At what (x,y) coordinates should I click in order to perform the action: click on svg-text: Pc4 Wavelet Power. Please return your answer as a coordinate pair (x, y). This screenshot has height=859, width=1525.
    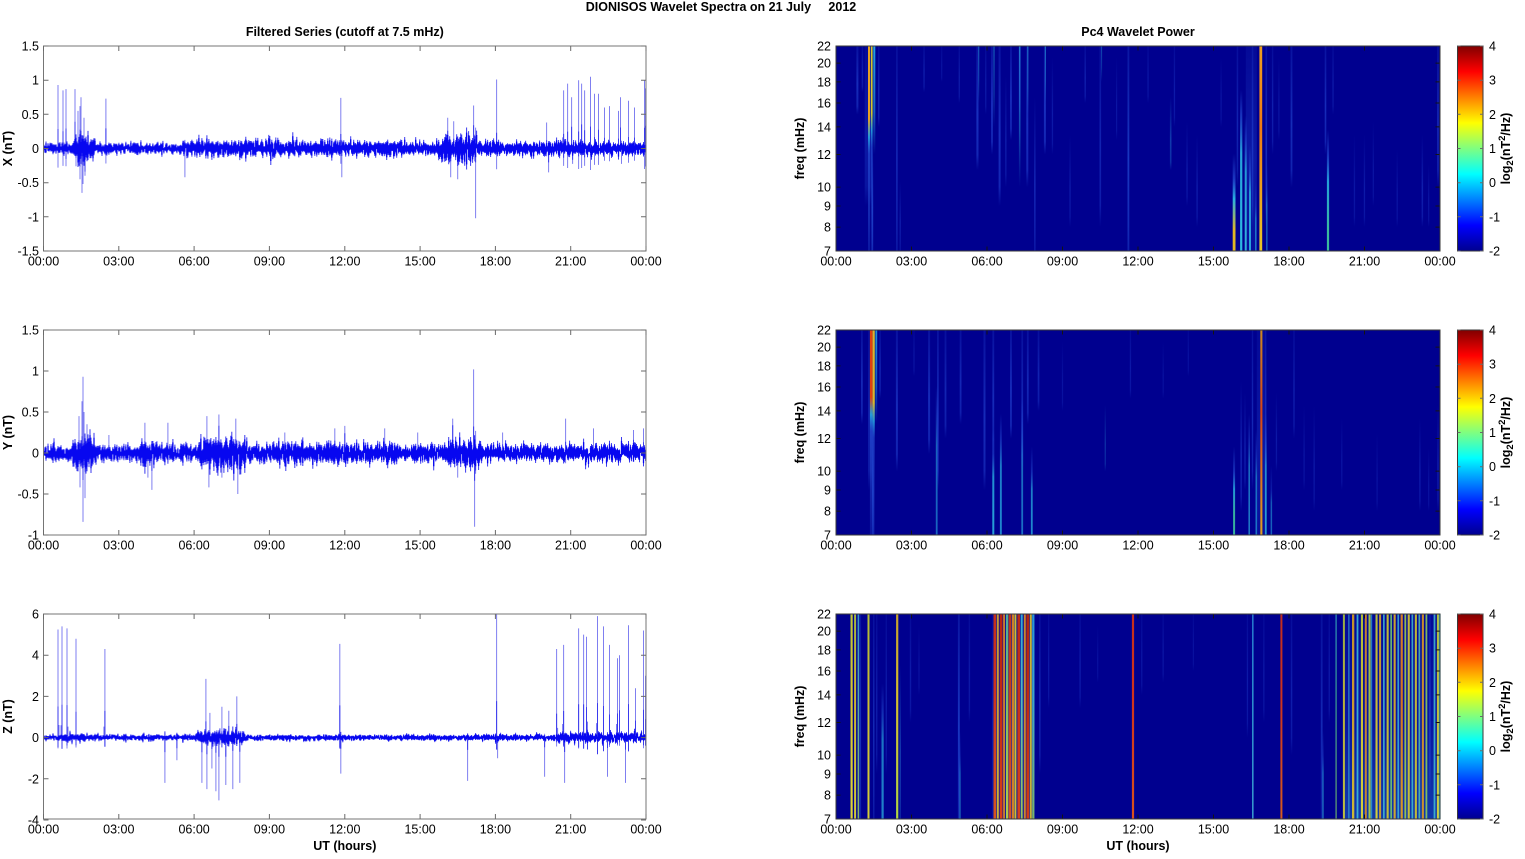
    Looking at the image, I should click on (1138, 32).